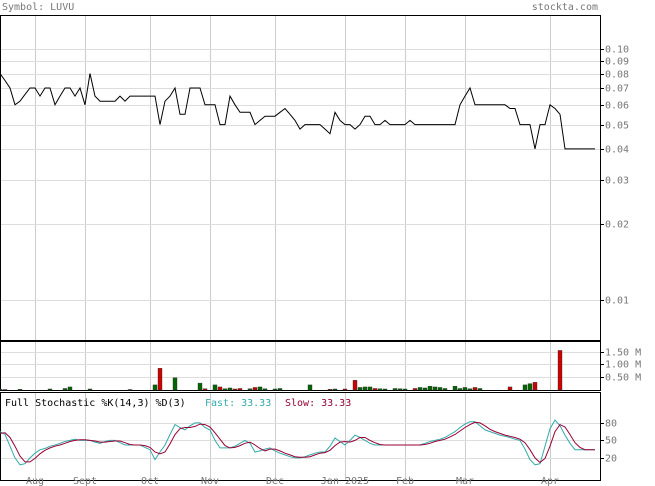 Image resolution: width=655 pixels, height=486 pixels. Describe the element at coordinates (85, 481) in the screenshot. I see `x-tick-label: Sept` at that location.